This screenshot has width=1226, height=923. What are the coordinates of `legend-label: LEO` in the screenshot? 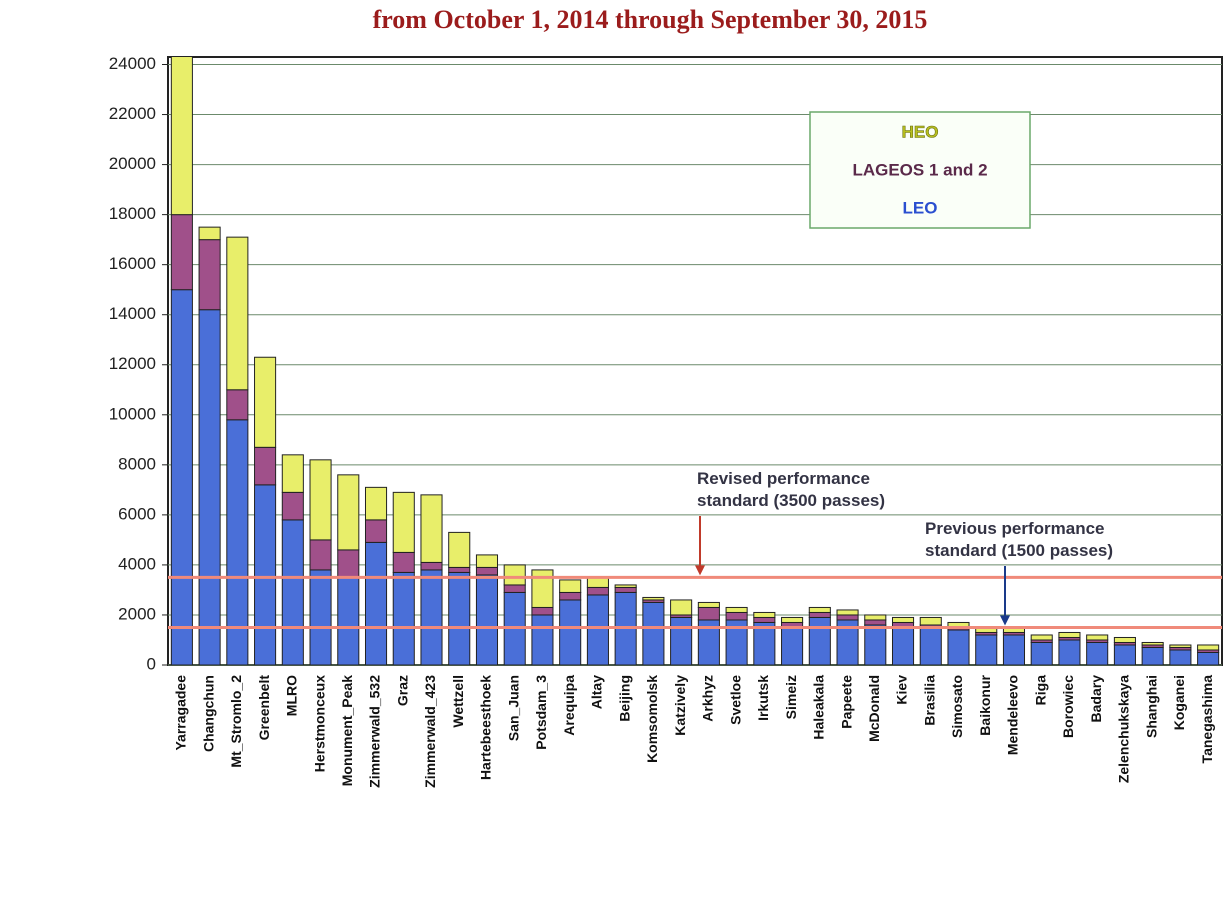 It's located at (920, 207).